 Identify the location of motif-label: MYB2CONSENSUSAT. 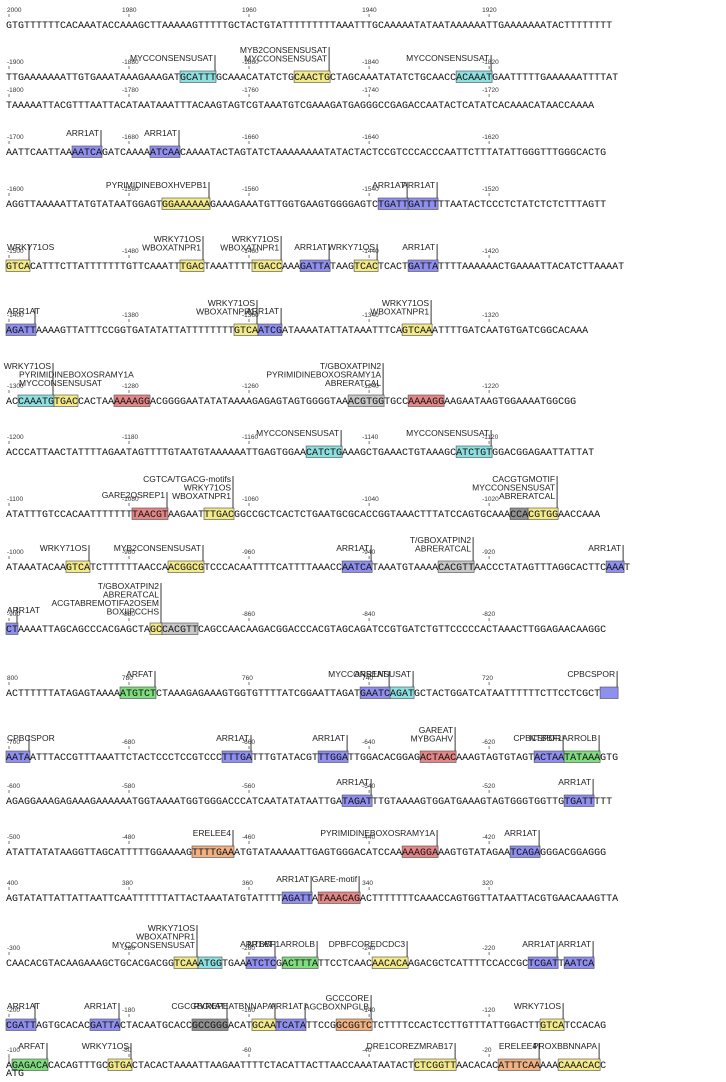
(283, 50).